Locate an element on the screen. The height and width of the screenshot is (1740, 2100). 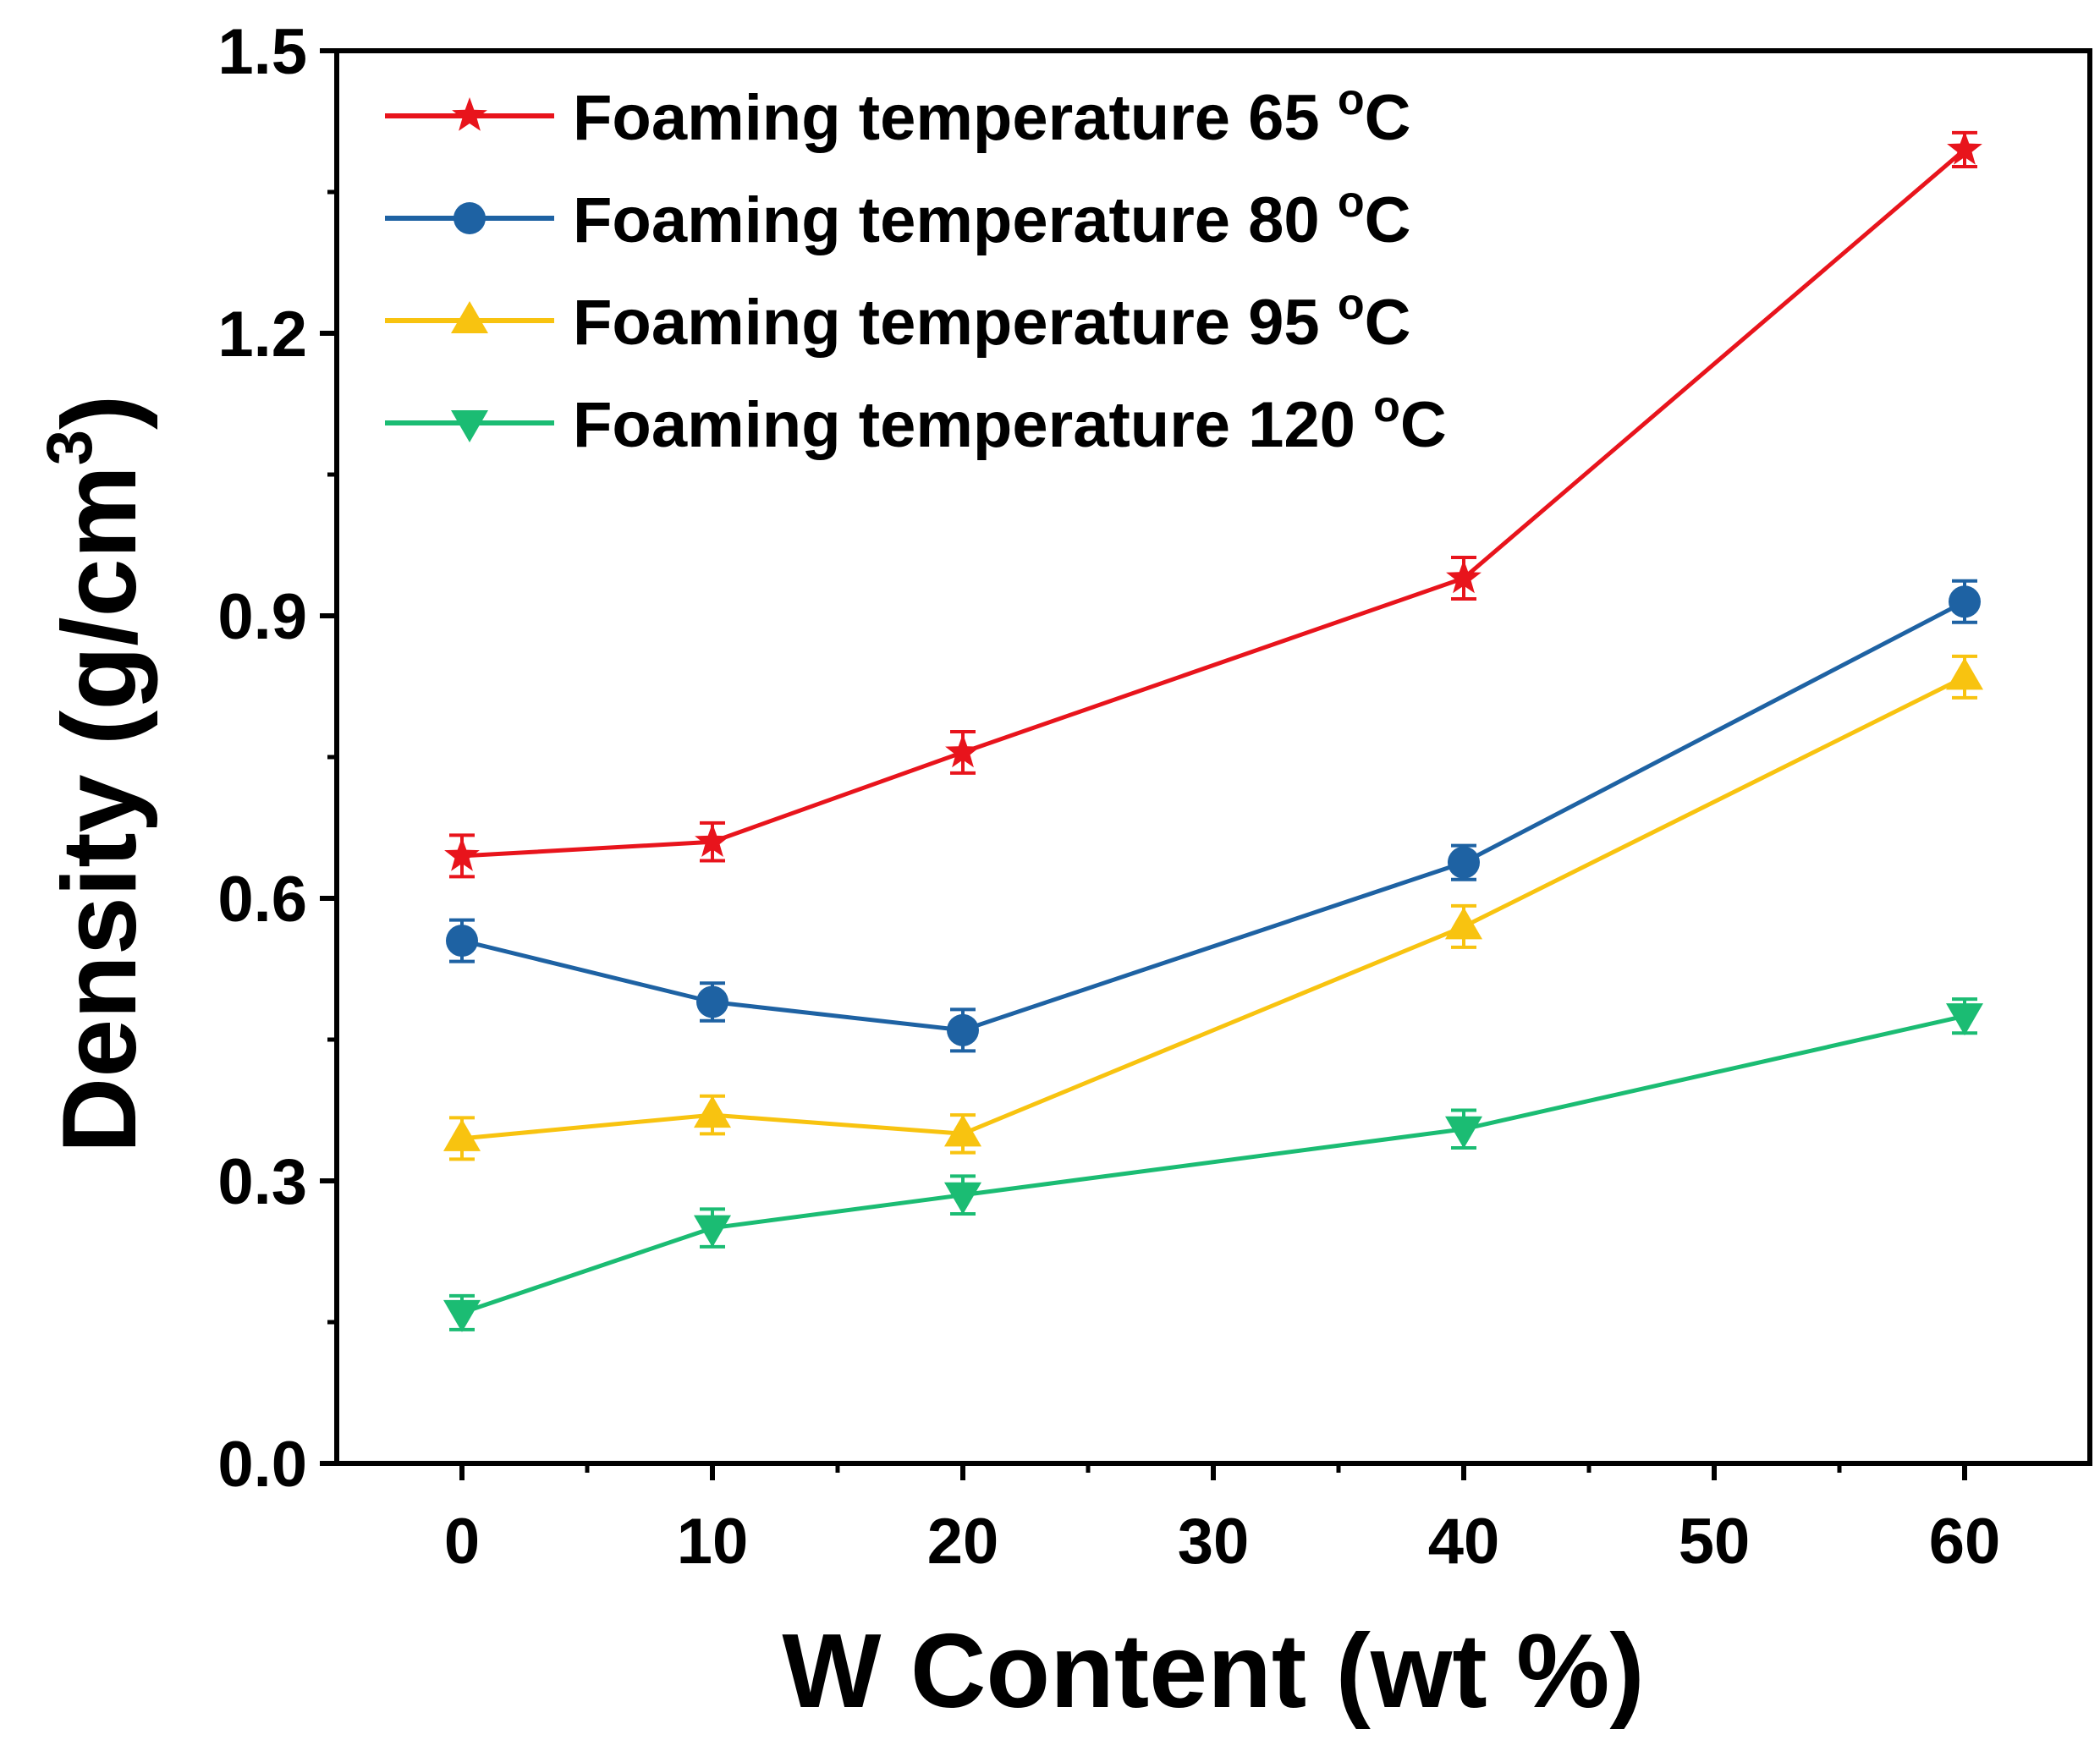
x-tick-label: 20 is located at coordinates (963, 1542).